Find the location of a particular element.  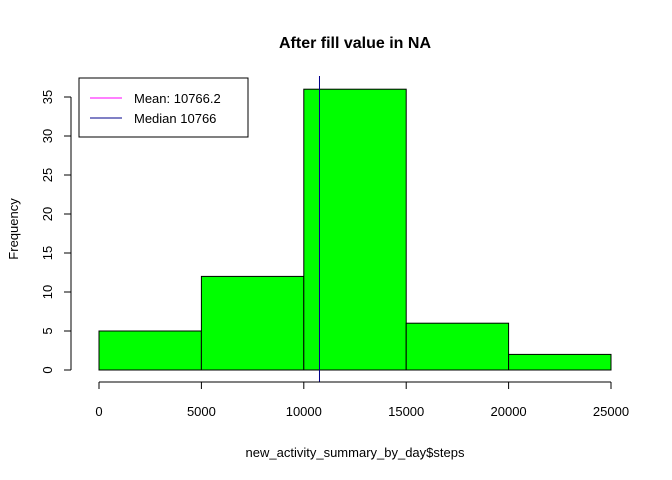

legend-label-1: Mean: 10766.2 is located at coordinates (177, 98).